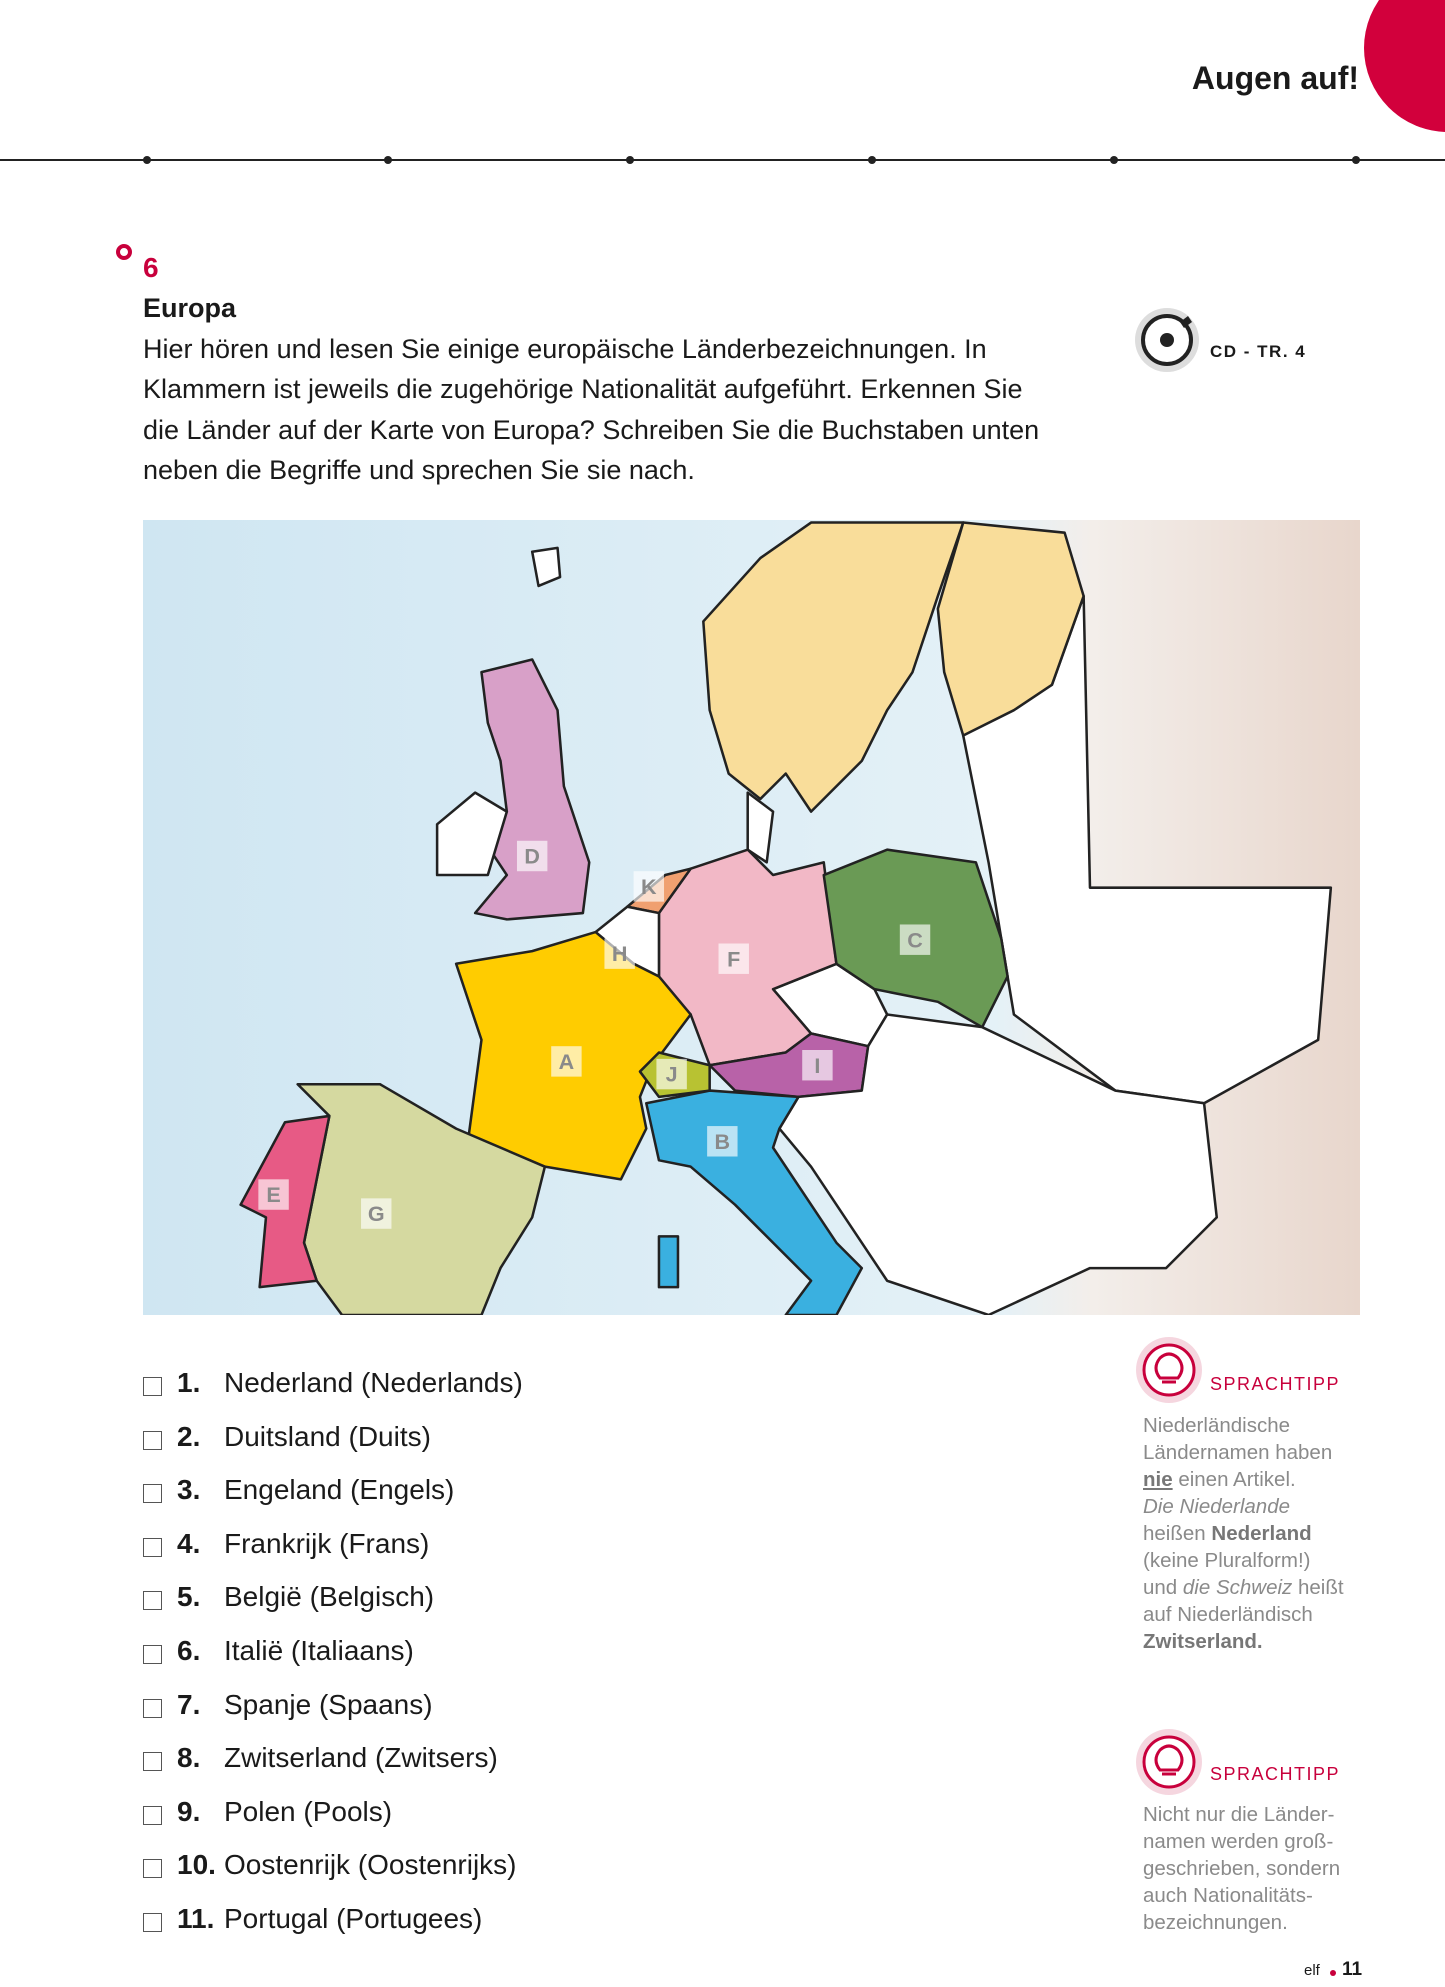 Image resolution: width=1445 pixels, height=1987 pixels. What do you see at coordinates (493, 1441) in the screenshot?
I see `list-item: 2. Duitsland (Duits)` at bounding box center [493, 1441].